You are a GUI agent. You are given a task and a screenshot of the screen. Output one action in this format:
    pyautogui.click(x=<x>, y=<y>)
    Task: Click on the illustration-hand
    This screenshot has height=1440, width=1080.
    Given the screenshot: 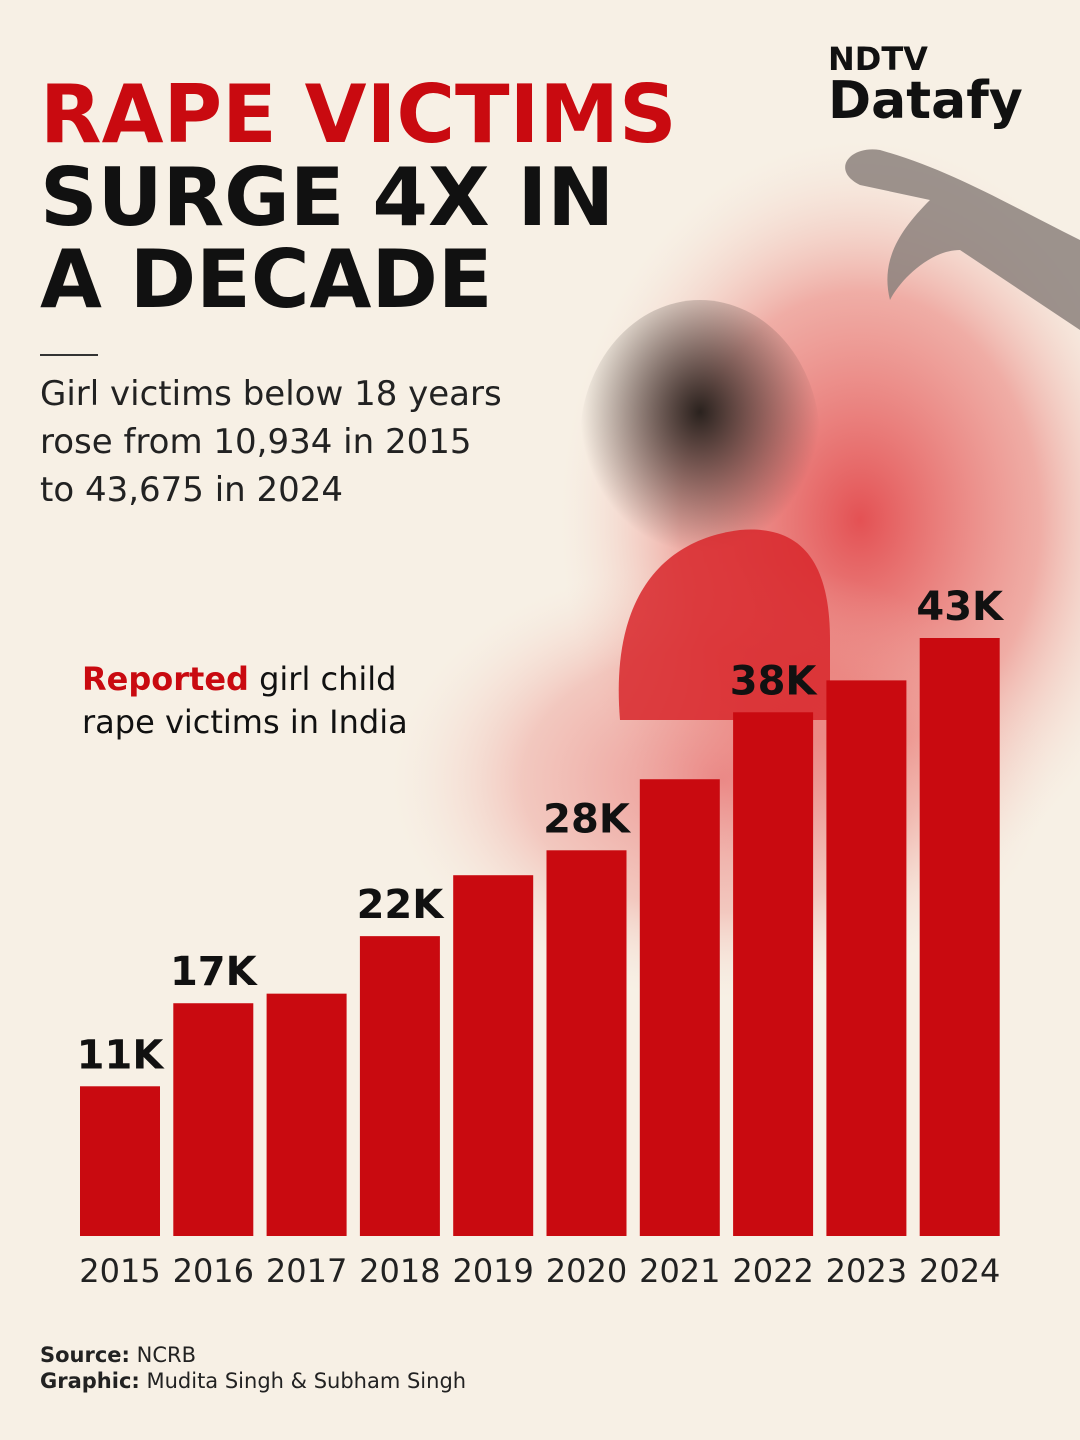 What is the action you would take?
    pyautogui.click(x=962, y=239)
    